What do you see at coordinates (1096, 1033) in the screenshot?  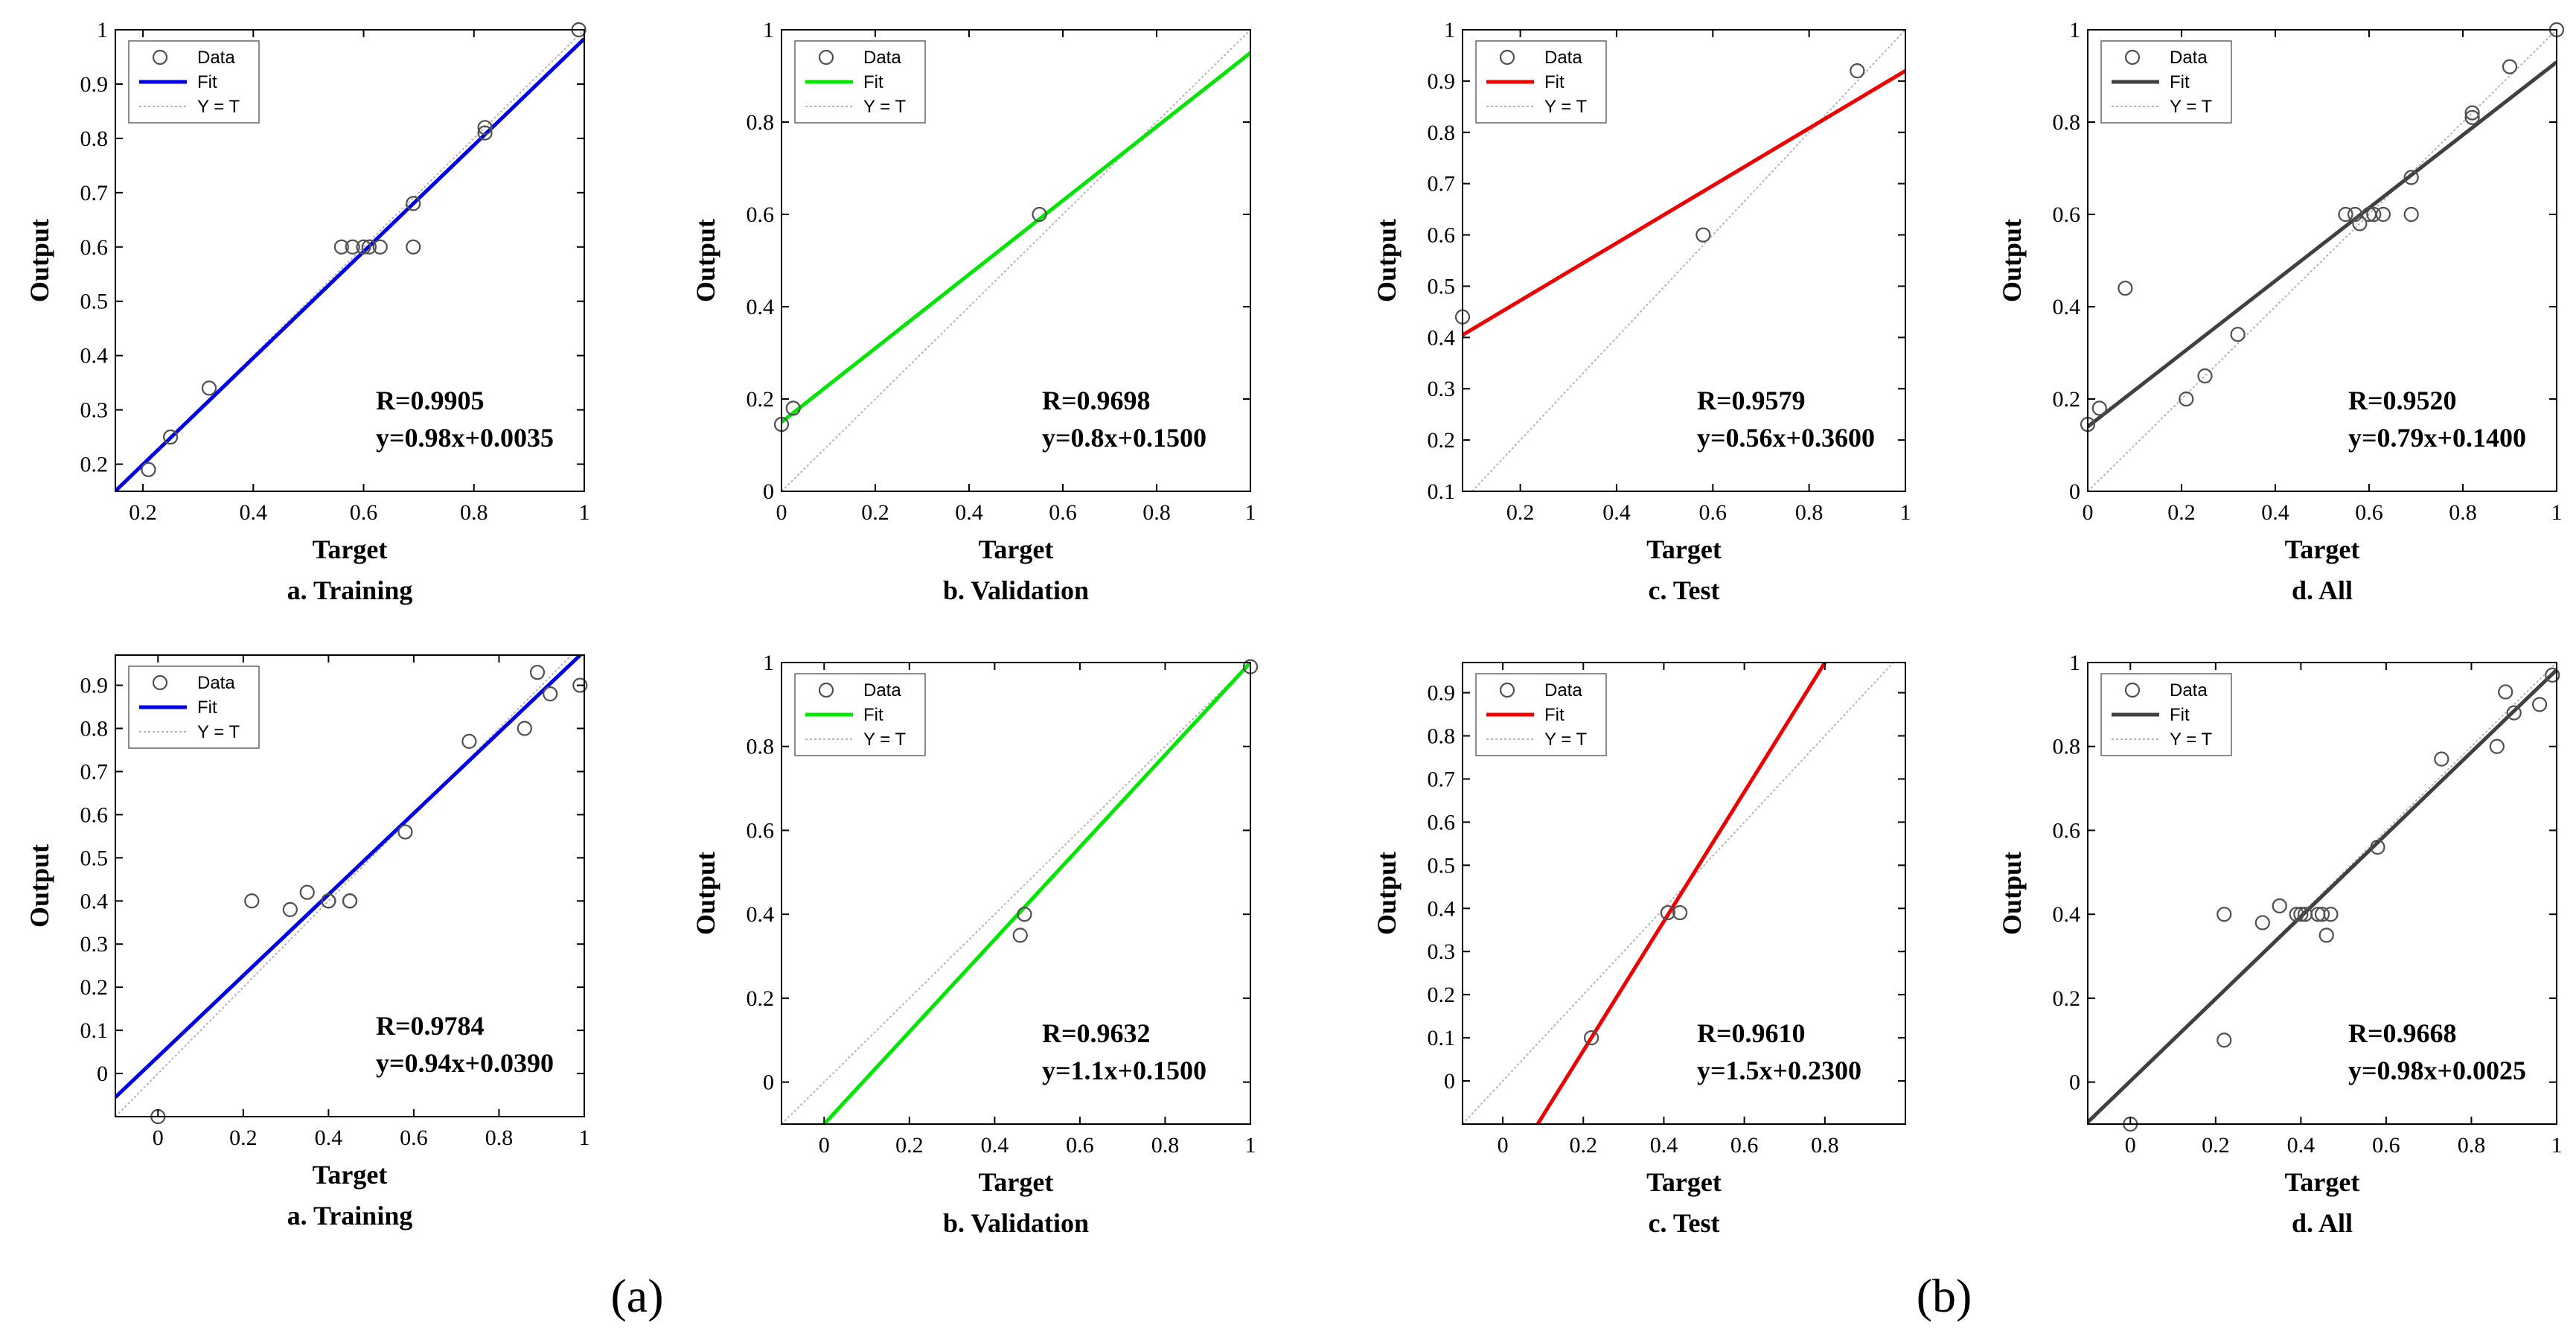 I see `r-value: R=0.9632` at bounding box center [1096, 1033].